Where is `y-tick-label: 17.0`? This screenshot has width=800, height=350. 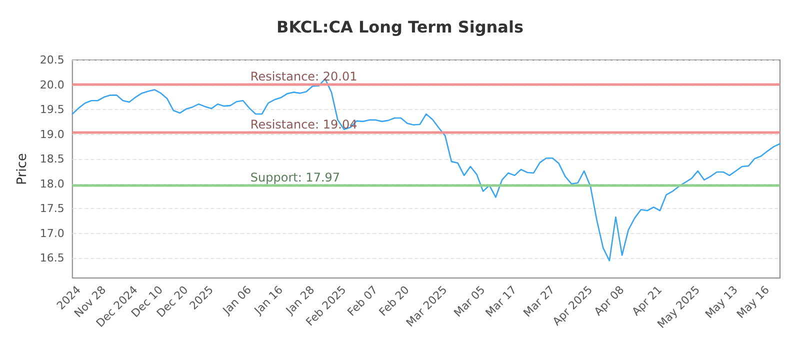
y-tick-label: 17.0 is located at coordinates (52, 233).